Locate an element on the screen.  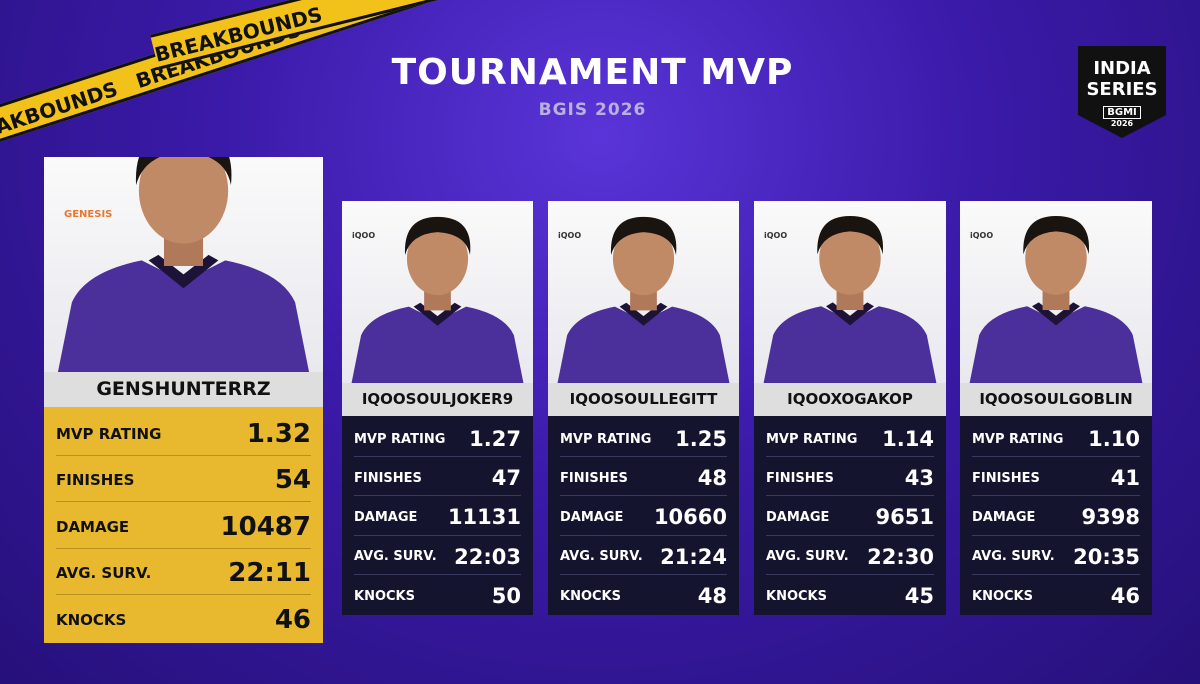
stat-row: AVG. SURV. 20:35 is located at coordinates (1056, 557).